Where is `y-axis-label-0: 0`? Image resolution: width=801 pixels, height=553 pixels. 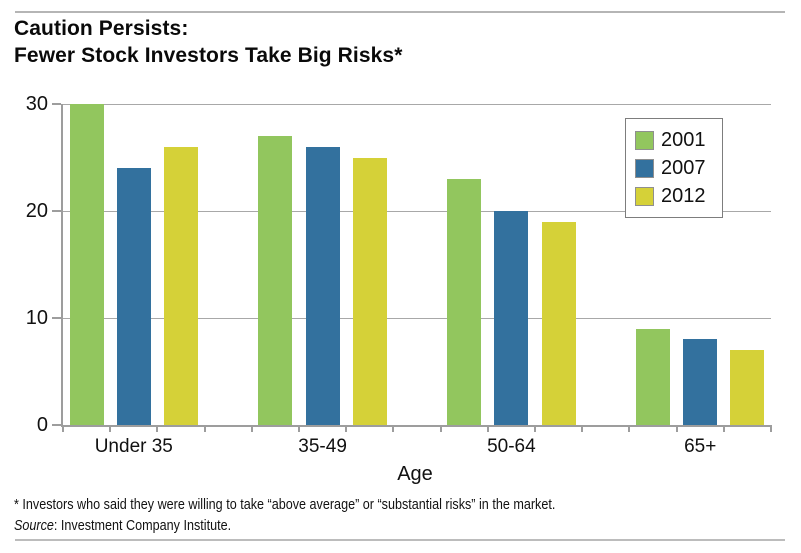
y-axis-label-0: 0 is located at coordinates (42, 425).